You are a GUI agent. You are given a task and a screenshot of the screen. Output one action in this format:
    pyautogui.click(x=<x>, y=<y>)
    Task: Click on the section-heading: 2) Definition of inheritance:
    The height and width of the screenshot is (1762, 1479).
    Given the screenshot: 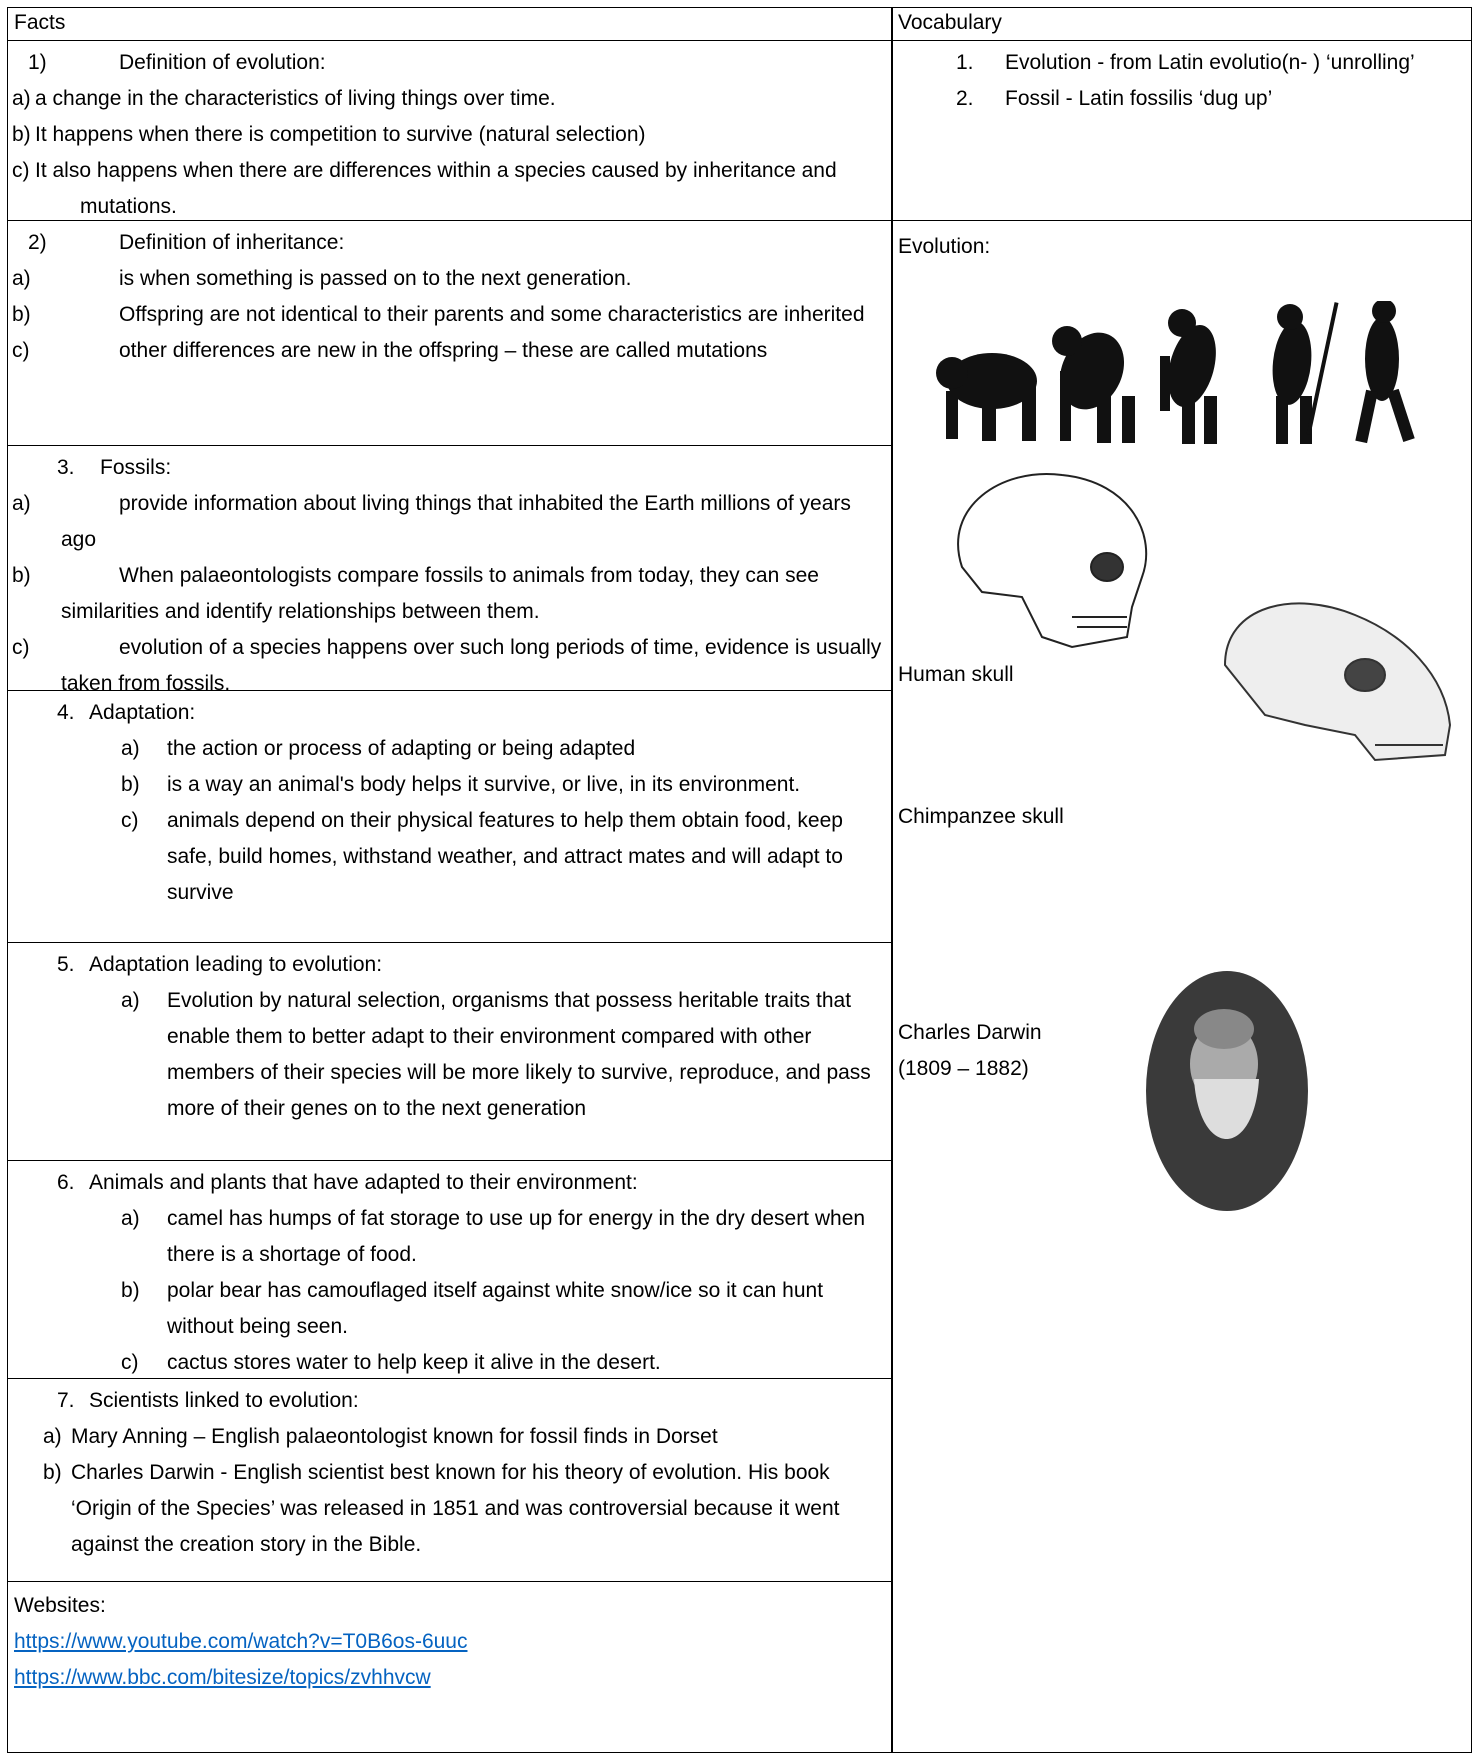 What is the action you would take?
    pyautogui.click(x=450, y=243)
    